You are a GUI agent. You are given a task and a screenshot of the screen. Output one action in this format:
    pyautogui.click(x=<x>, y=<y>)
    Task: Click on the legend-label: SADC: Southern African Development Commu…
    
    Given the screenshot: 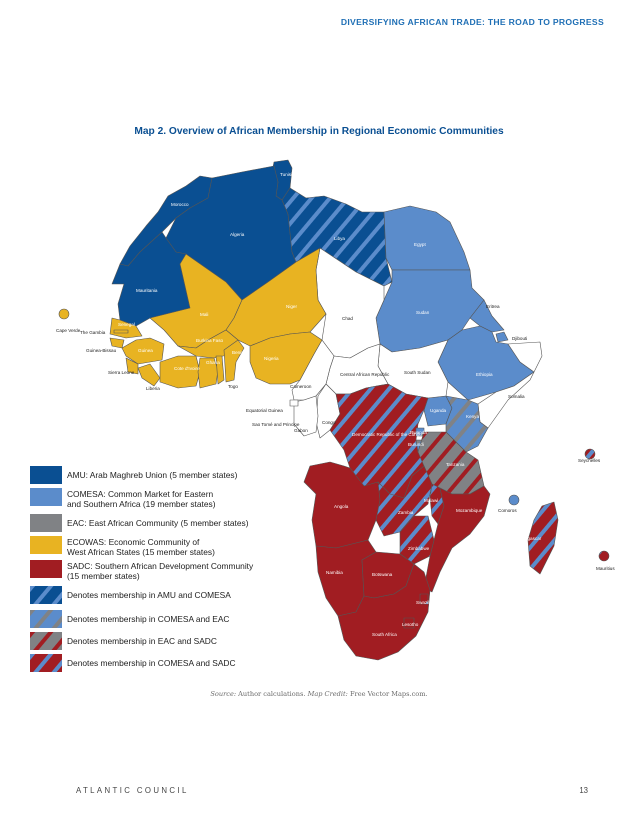 What is the action you would take?
    pyautogui.click(x=160, y=571)
    